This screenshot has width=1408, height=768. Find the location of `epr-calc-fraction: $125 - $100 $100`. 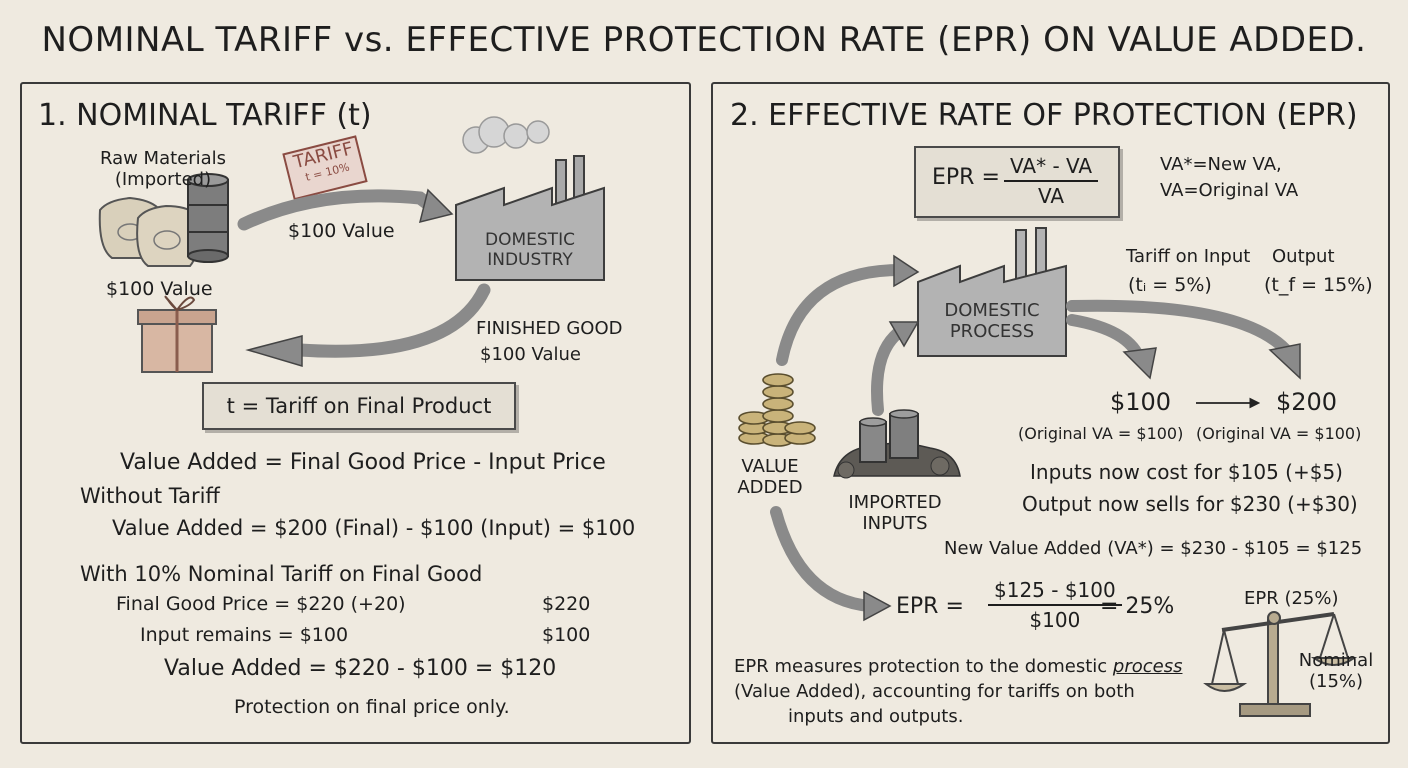

epr-calc-fraction: $125 - $100 $100 is located at coordinates (1055, 605).